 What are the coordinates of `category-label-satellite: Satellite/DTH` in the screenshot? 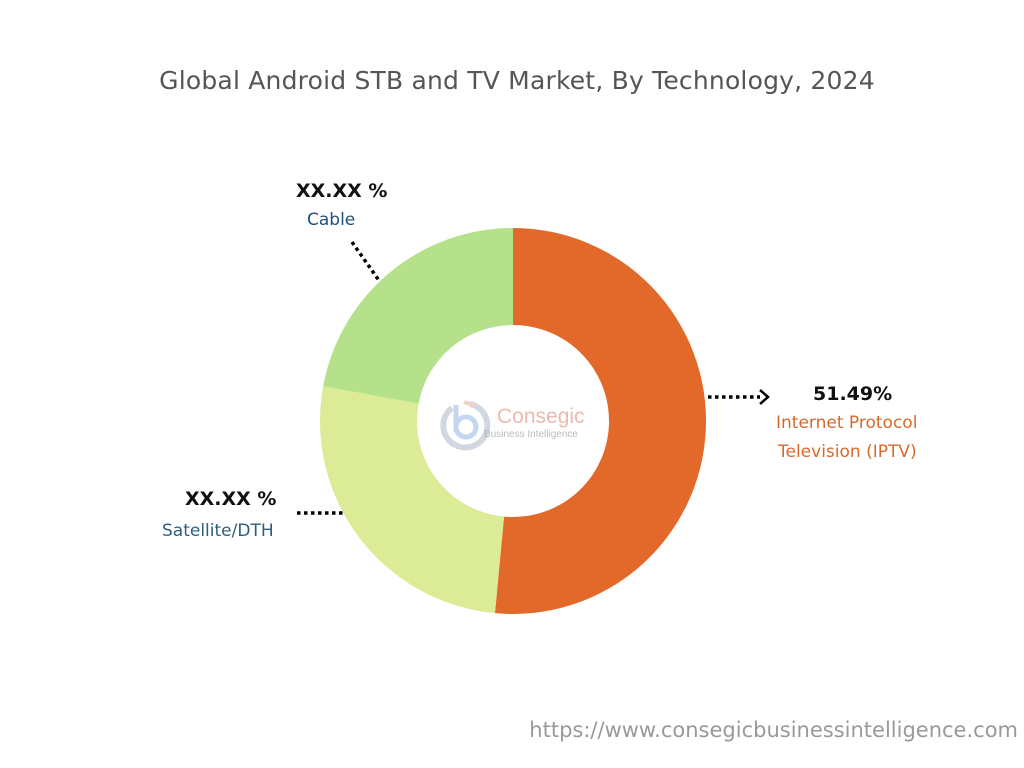 It's located at (218, 531).